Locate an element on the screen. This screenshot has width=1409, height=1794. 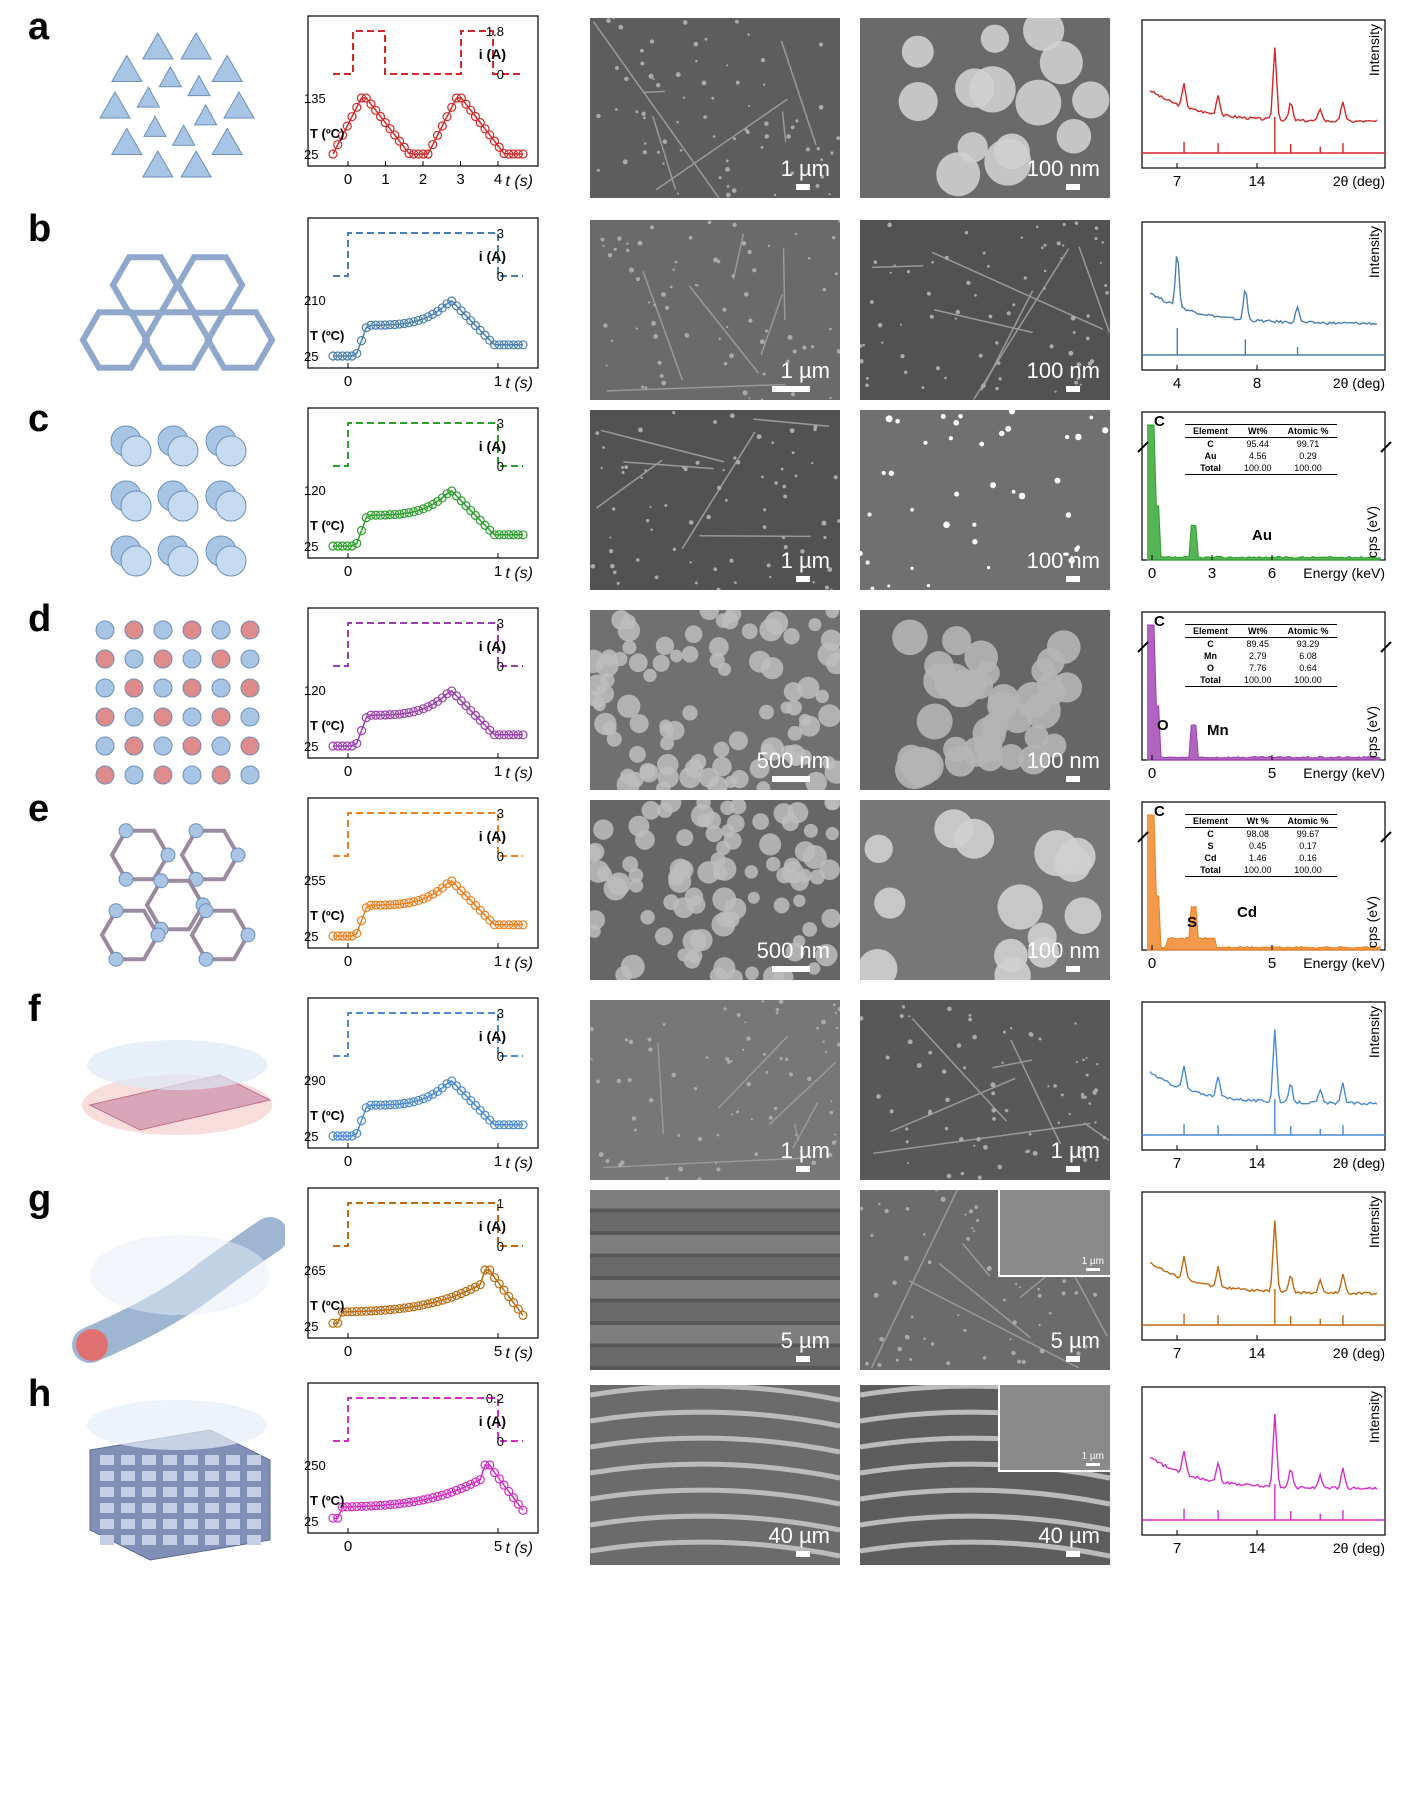
y-axis-label: cps (eV) is located at coordinates (1372, 732).